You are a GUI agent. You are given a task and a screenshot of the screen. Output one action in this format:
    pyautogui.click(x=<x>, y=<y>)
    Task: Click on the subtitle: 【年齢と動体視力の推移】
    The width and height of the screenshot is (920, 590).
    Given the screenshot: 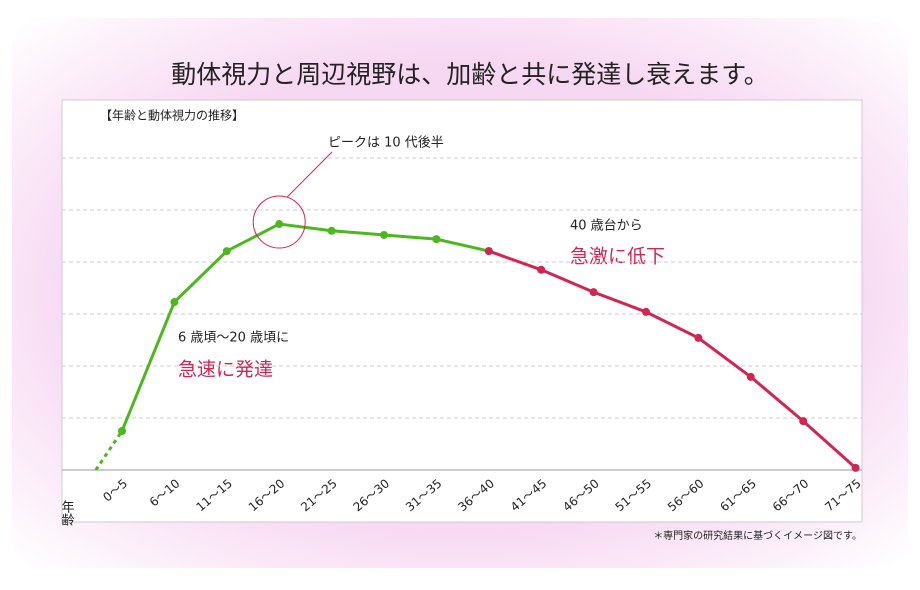 What is the action you would take?
    pyautogui.click(x=172, y=115)
    